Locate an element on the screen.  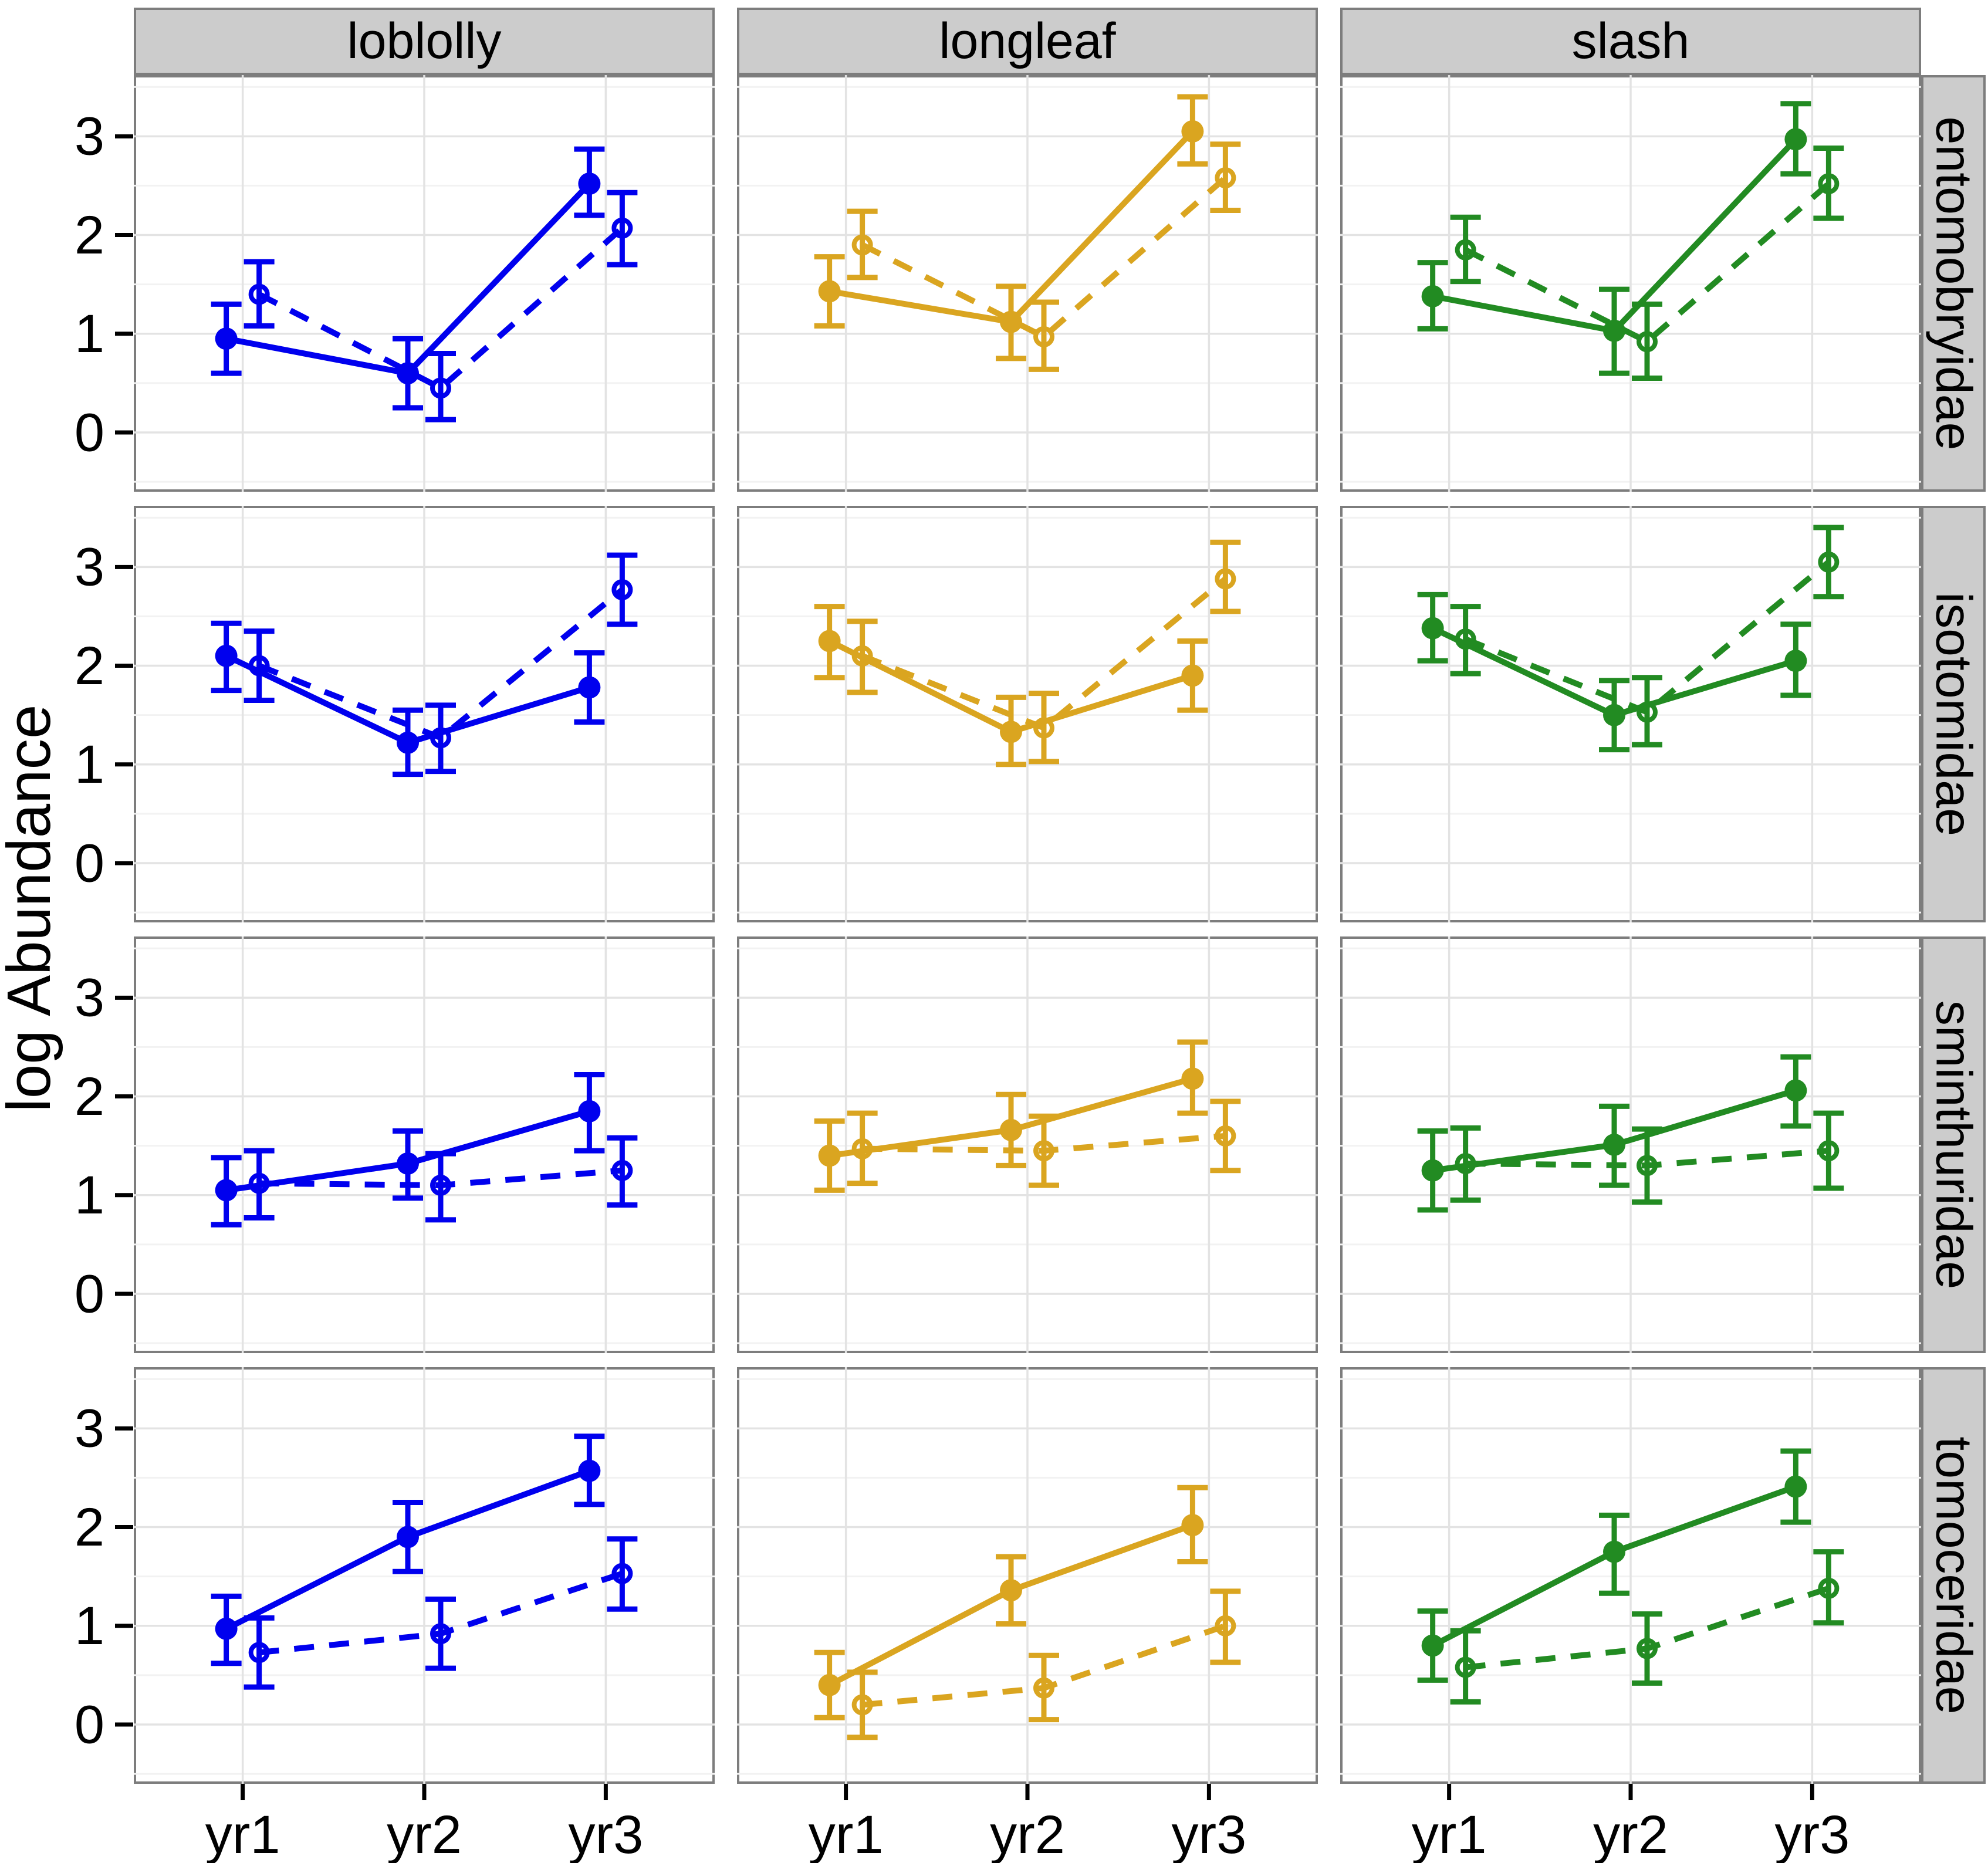
facet-strip-row-tomoceridae: tomoceridae is located at coordinates (1954, 1575).